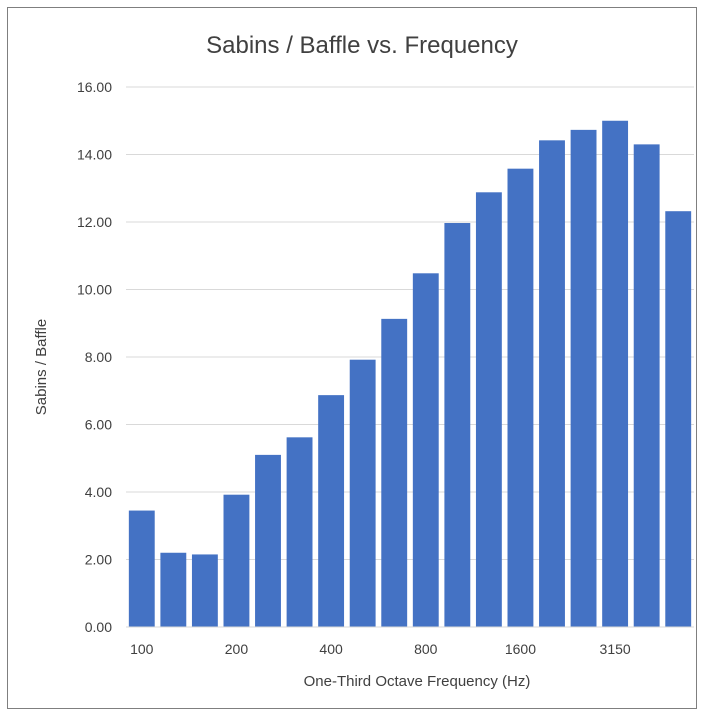 The width and height of the screenshot is (704, 715). What do you see at coordinates (98, 425) in the screenshot?
I see `y-tick-label: 6.00` at bounding box center [98, 425].